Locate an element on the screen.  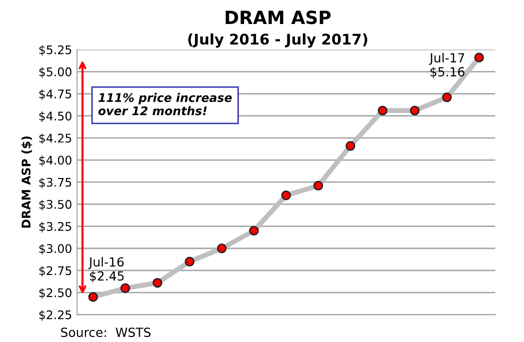
y-tick-label: $3.00 is located at coordinates (55, 249).